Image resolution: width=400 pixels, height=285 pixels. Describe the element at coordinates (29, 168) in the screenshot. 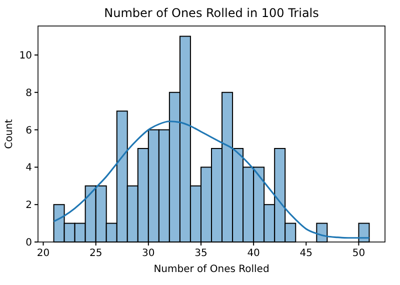

I see `y-tick-label: 4` at that location.